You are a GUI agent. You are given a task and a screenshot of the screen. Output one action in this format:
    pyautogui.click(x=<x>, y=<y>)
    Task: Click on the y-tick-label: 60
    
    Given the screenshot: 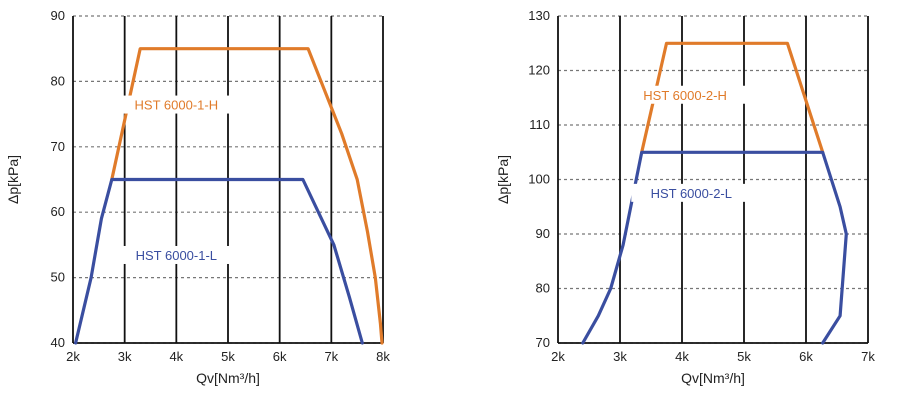 What is the action you would take?
    pyautogui.click(x=58, y=211)
    